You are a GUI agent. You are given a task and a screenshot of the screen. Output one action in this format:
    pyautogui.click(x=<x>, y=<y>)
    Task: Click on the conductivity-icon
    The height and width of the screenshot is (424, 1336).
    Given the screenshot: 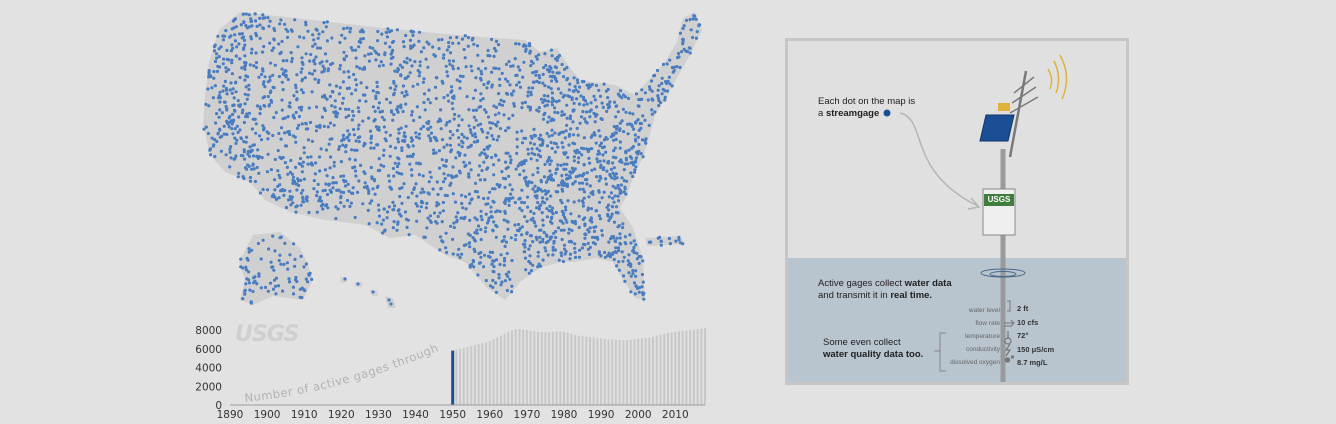 What is the action you would take?
    pyautogui.click(x=1008, y=350)
    